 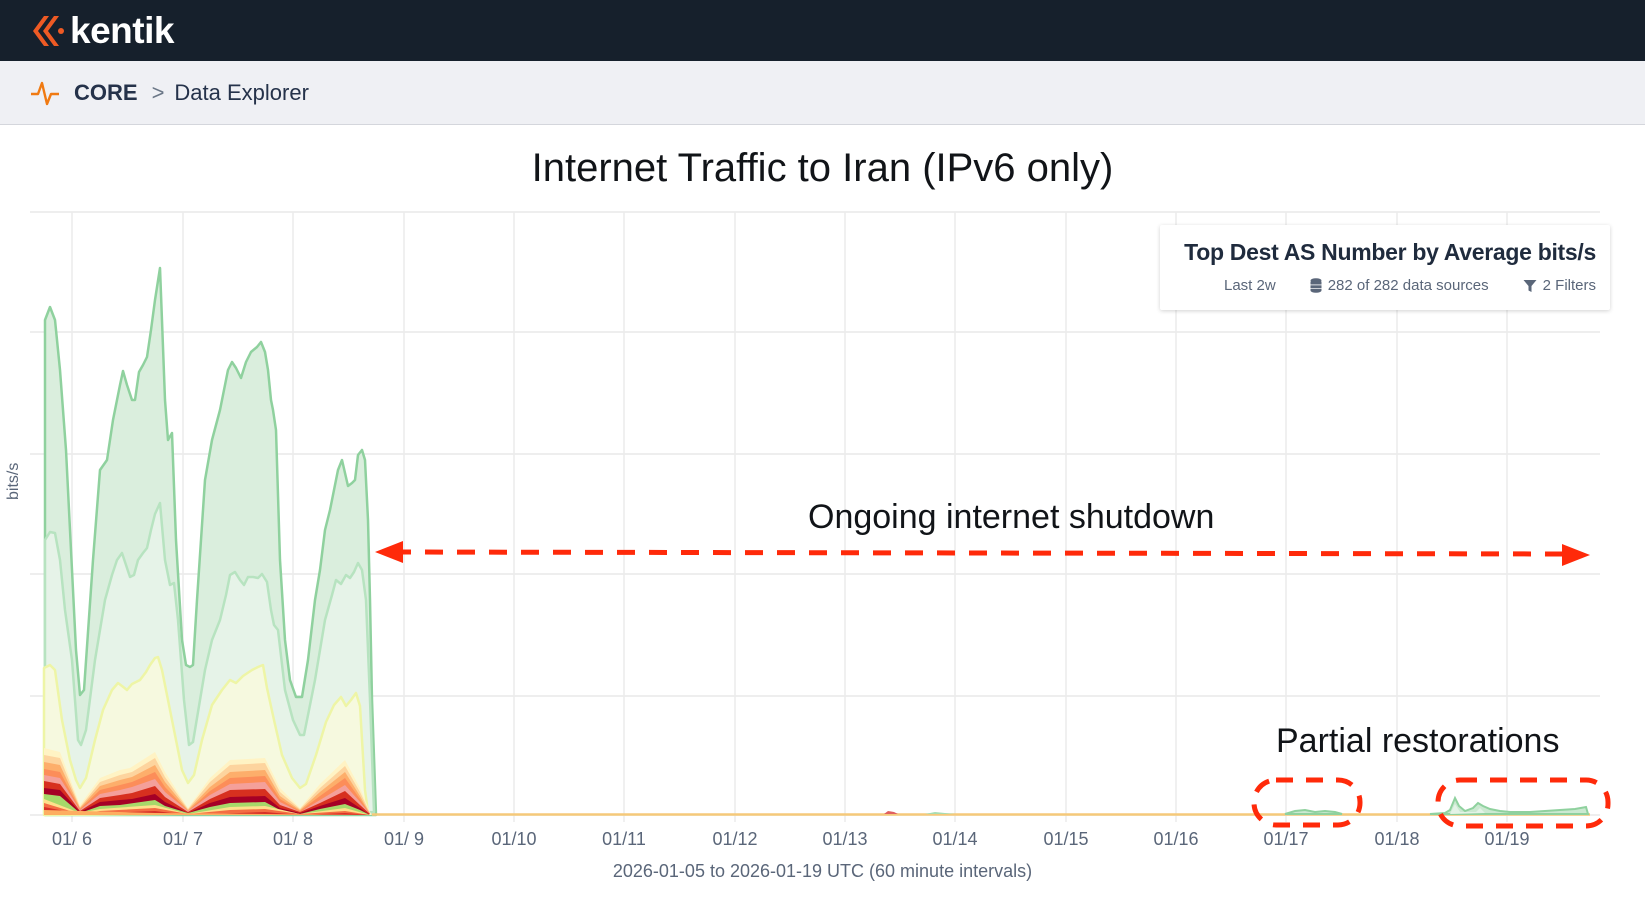 What do you see at coordinates (1286, 839) in the screenshot?
I see `x-tick: 01/17` at bounding box center [1286, 839].